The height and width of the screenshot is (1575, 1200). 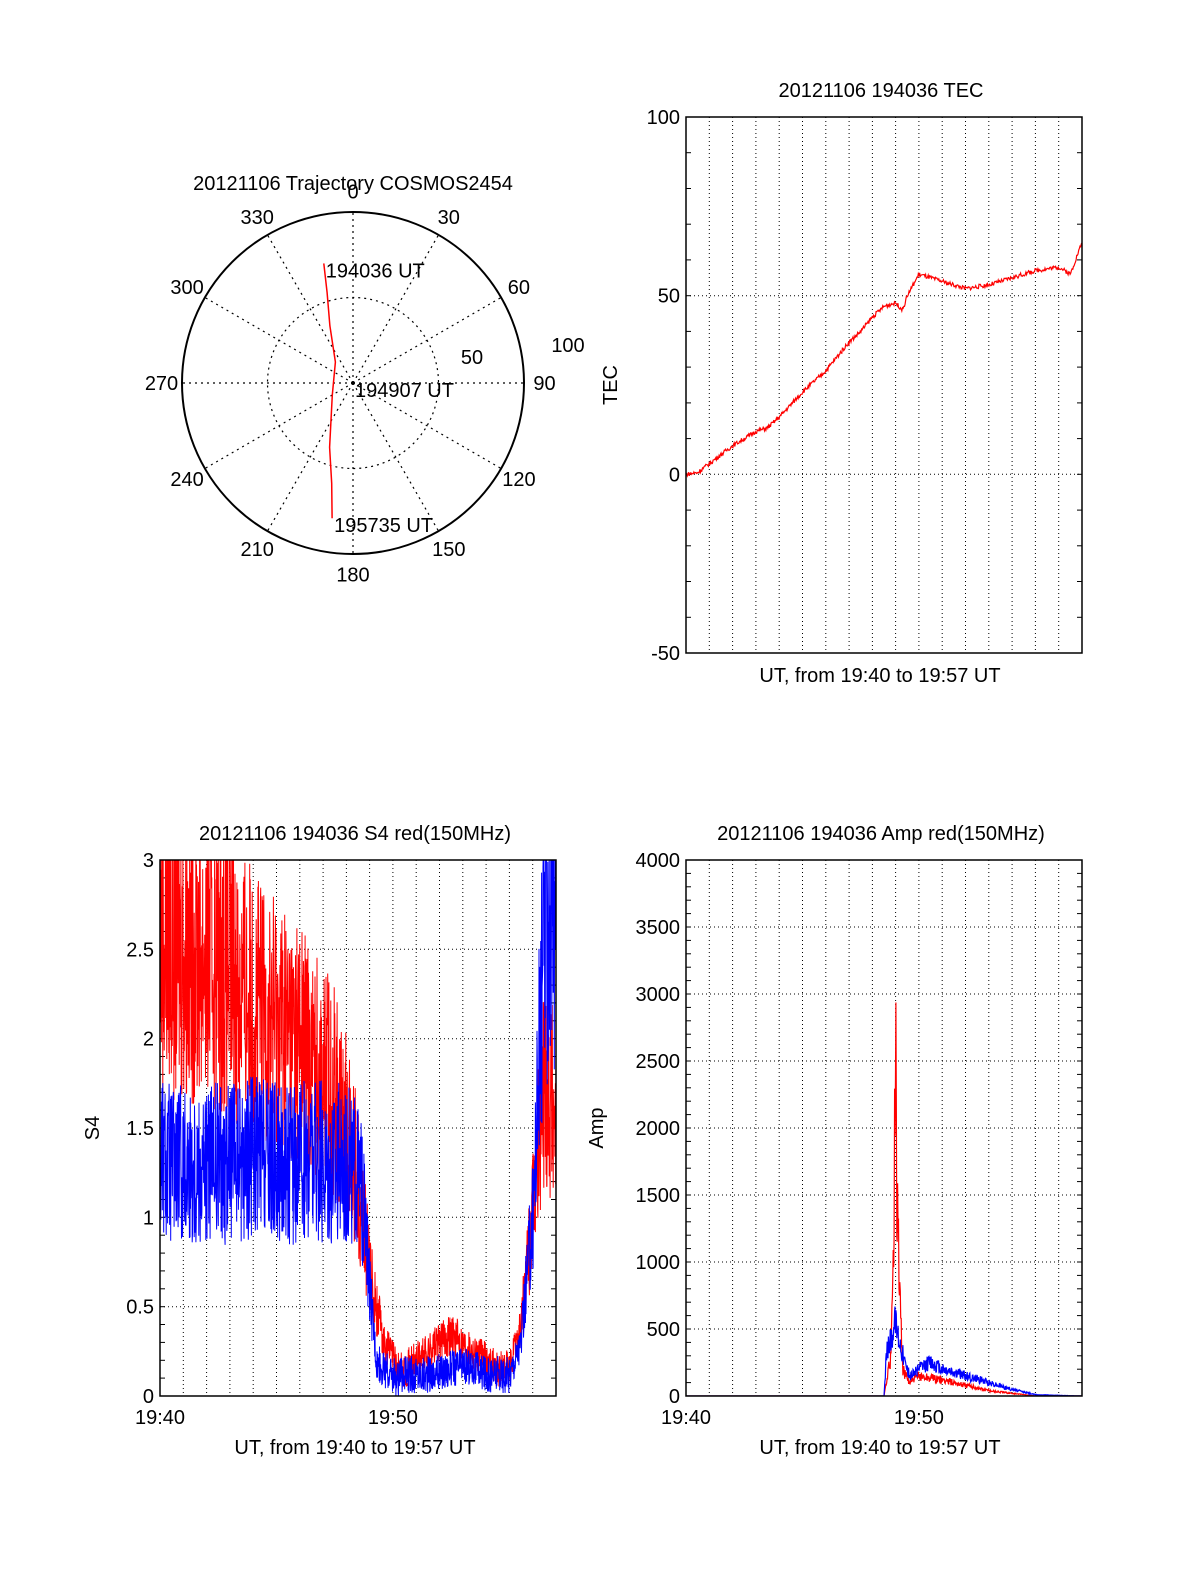 I want to click on polar-radius-labels: 50 100, so click(x=523, y=352).